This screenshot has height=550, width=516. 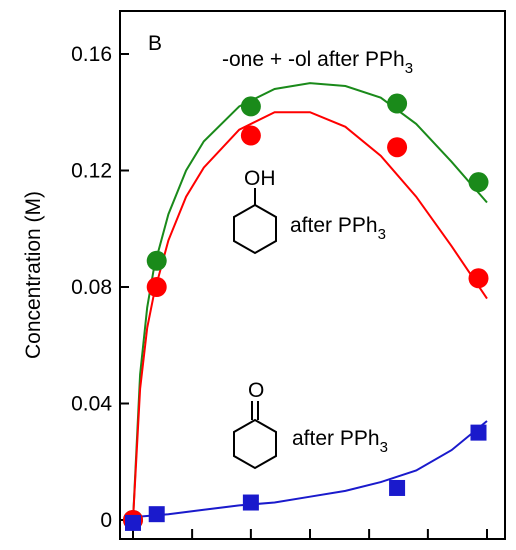 I want to click on oh-group-label: OH, so click(x=260, y=178).